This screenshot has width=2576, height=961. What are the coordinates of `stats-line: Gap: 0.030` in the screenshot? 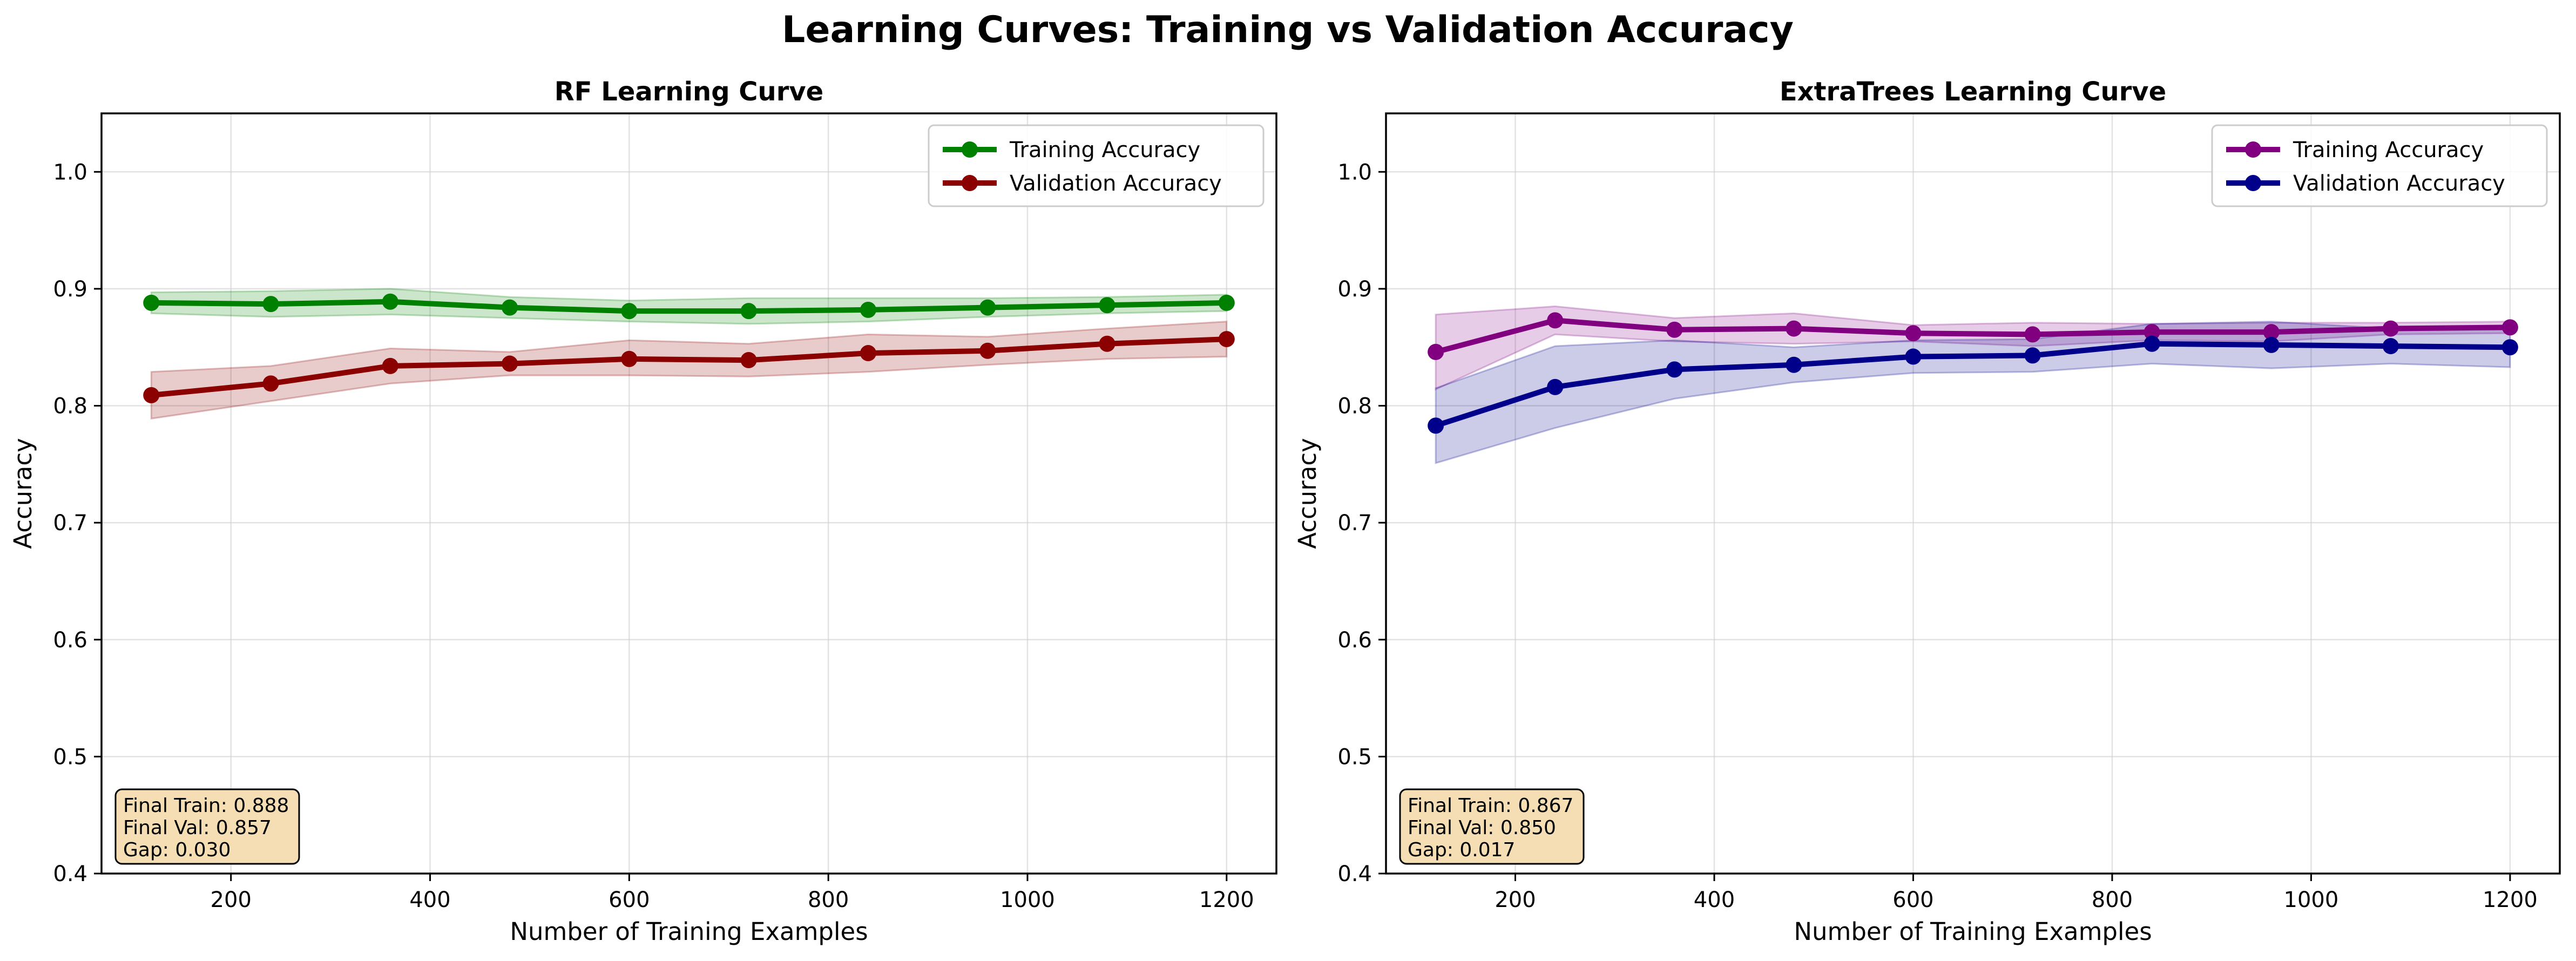 It's located at (177, 850).